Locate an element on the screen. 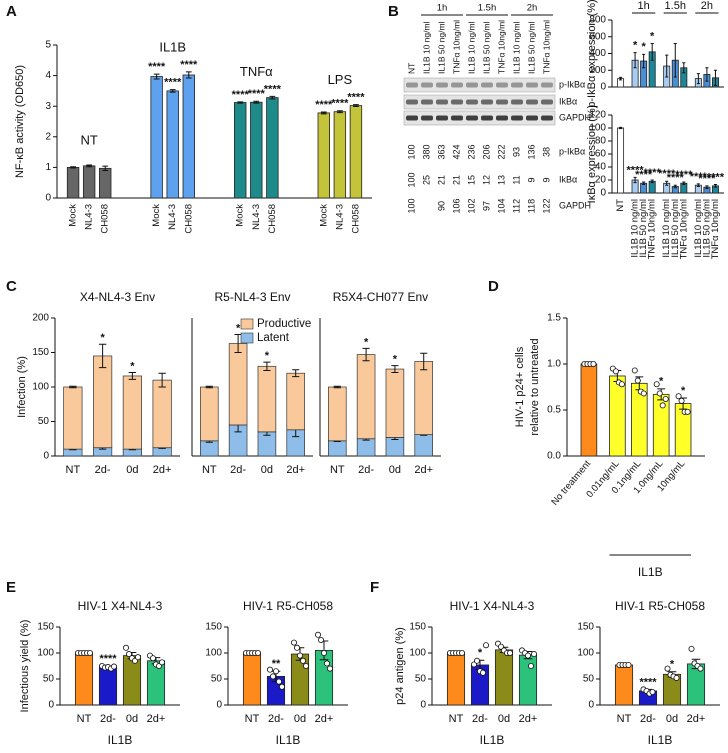 The width and height of the screenshot is (728, 753). time-label: 2h is located at coordinates (532, 8).